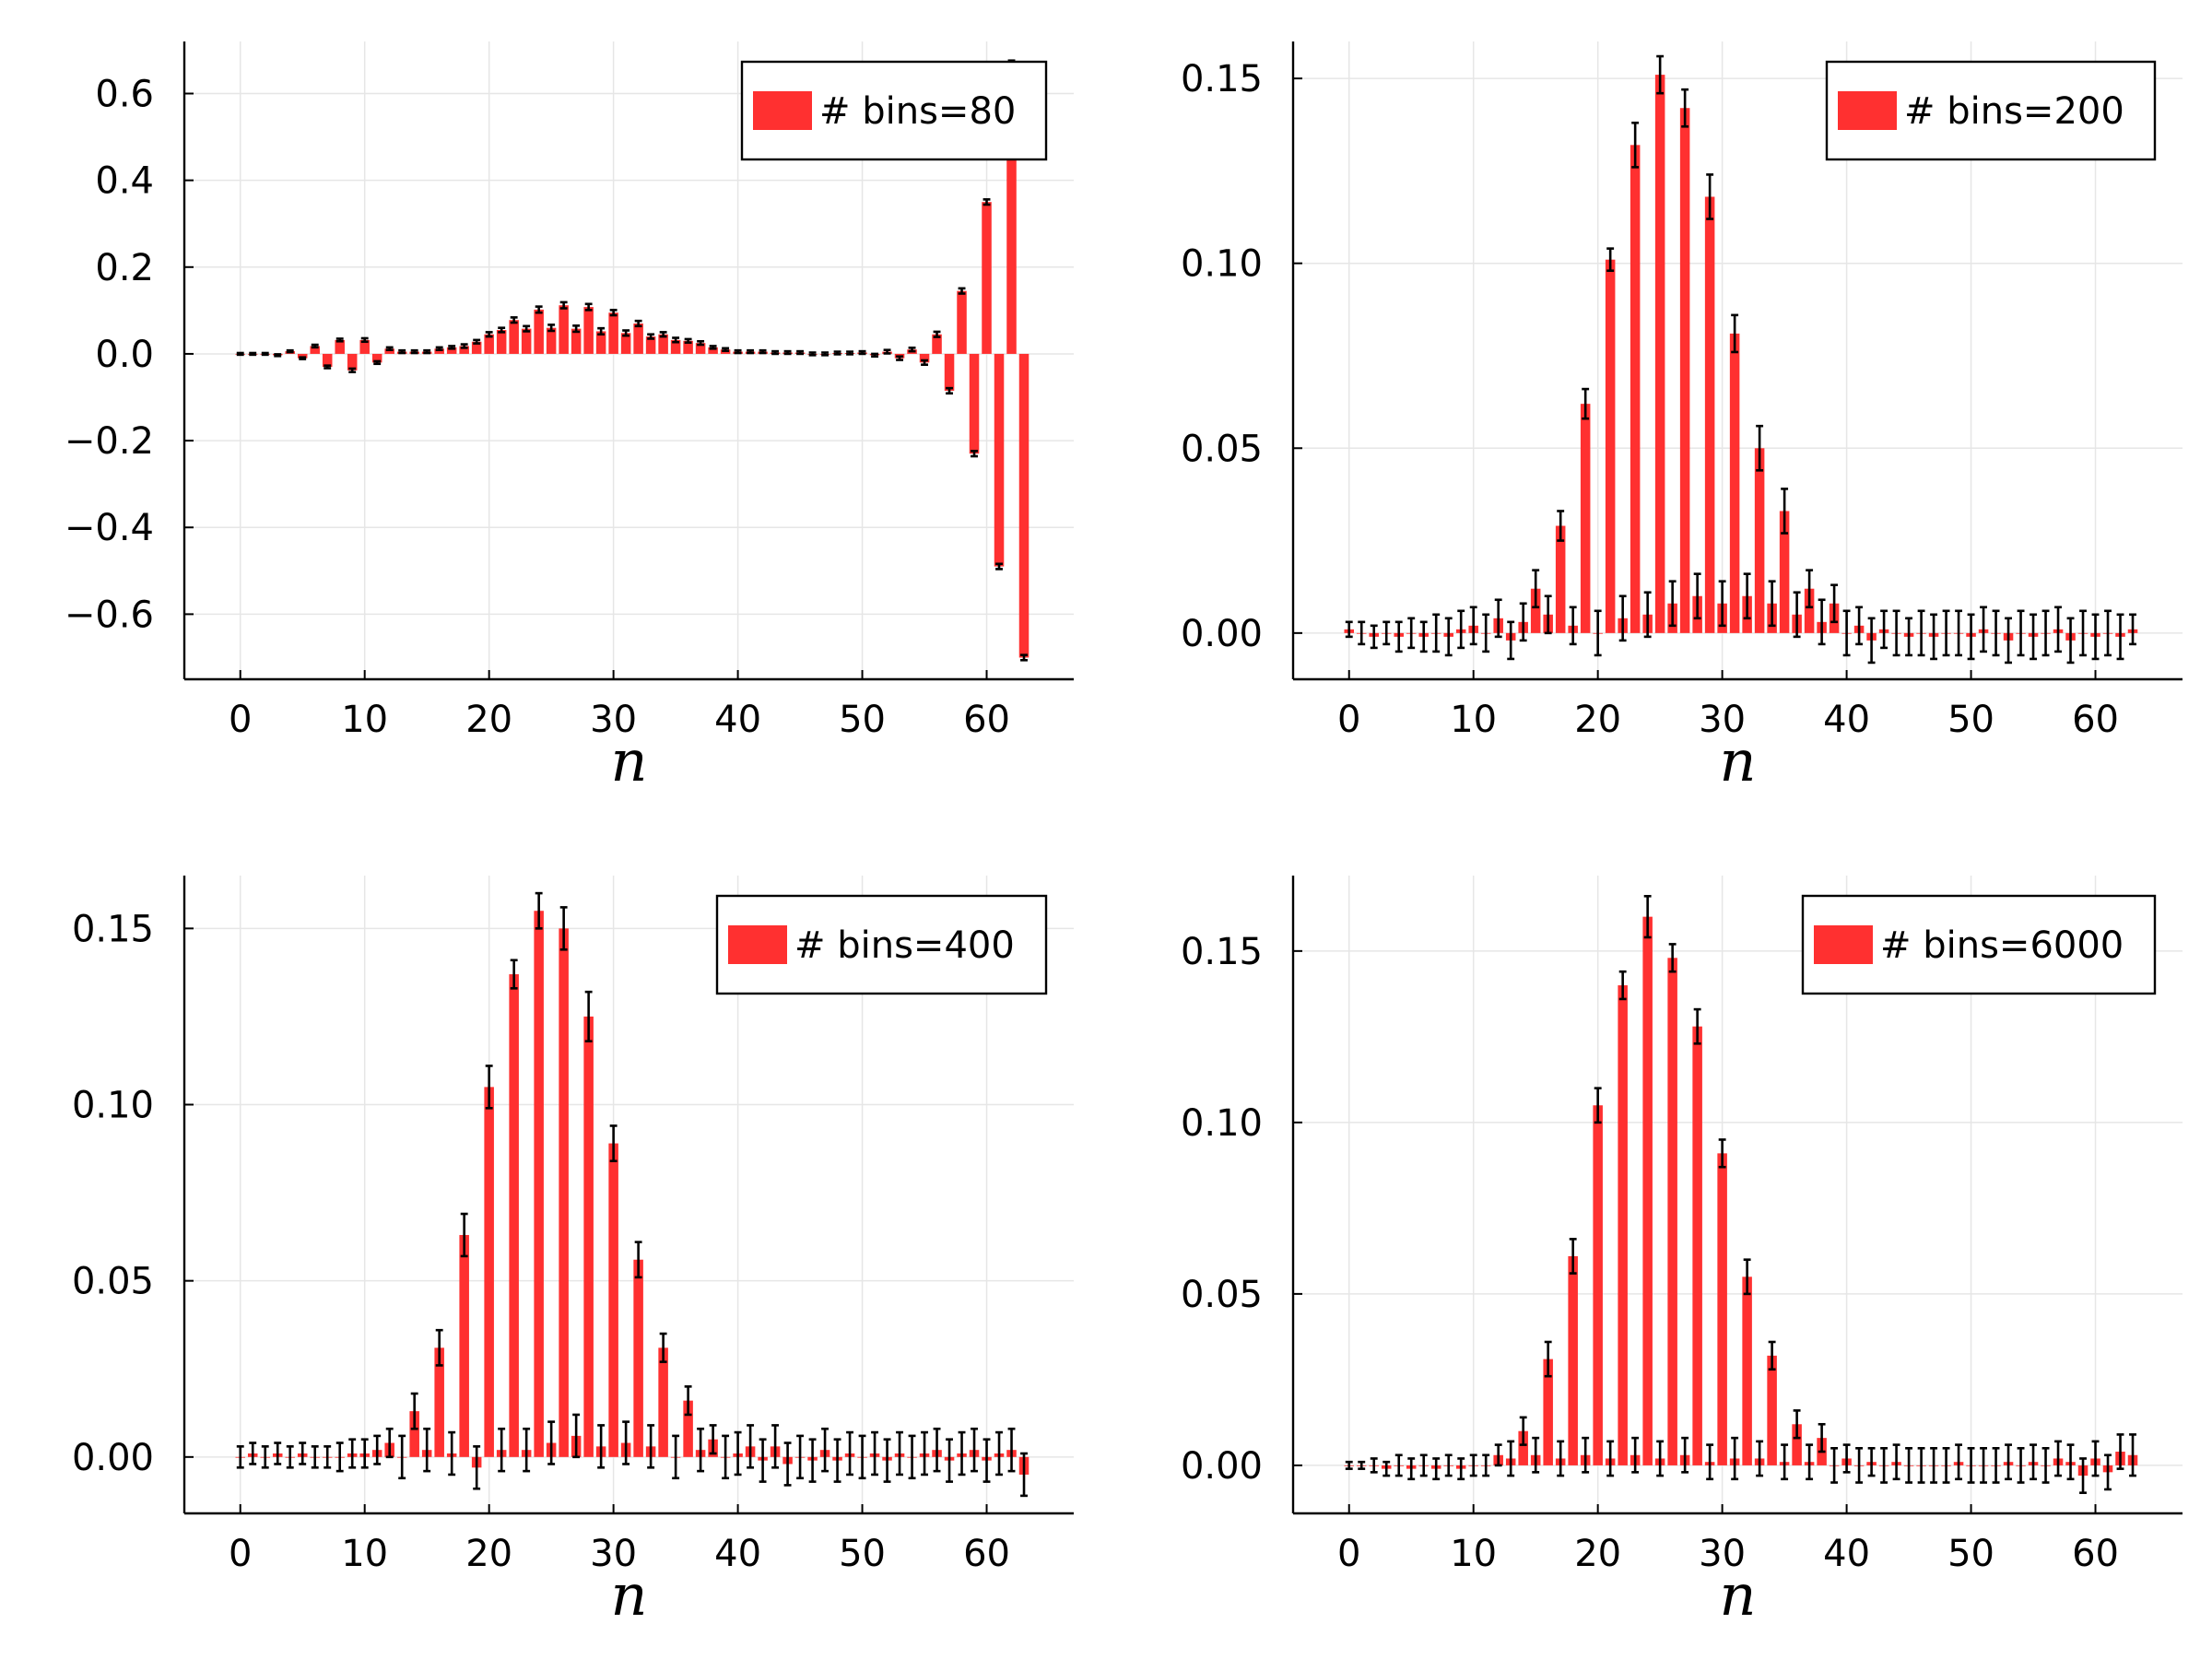 This screenshot has height=1659, width=2212. Describe the element at coordinates (2002, 945) in the screenshot. I see `legend-label: # bins=6000` at that location.